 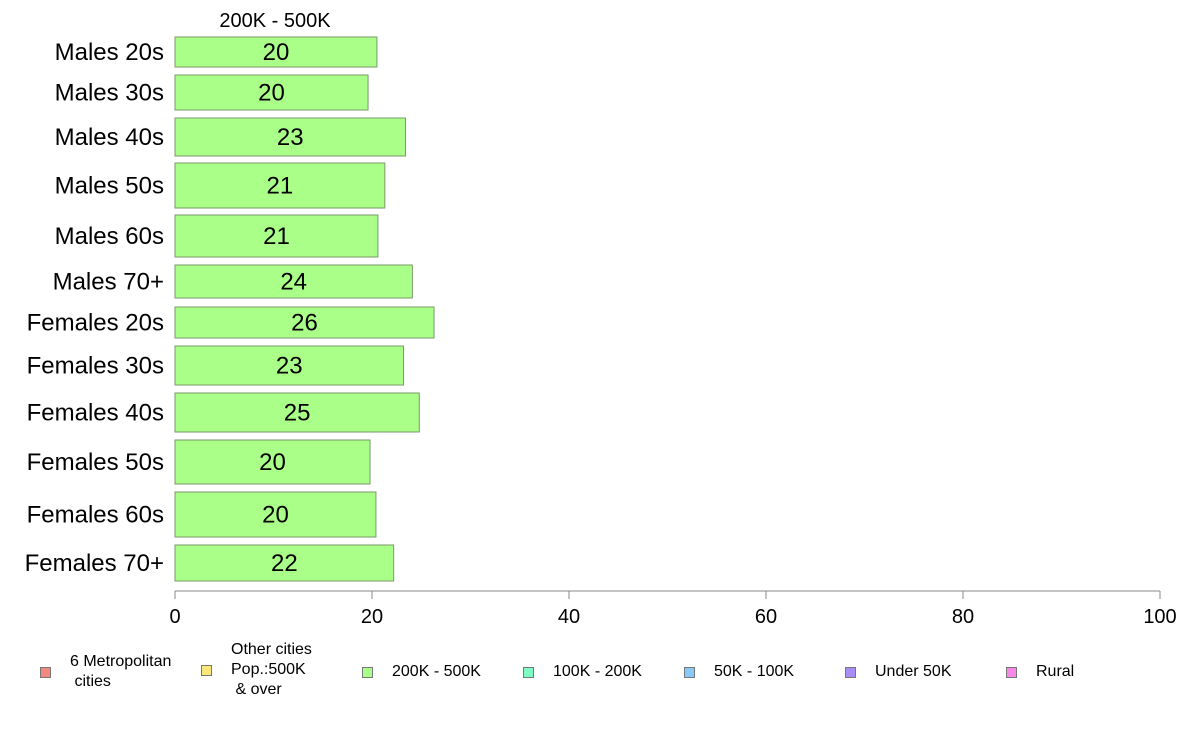 What do you see at coordinates (94, 563) in the screenshot?
I see `category-label: Females 70+` at bounding box center [94, 563].